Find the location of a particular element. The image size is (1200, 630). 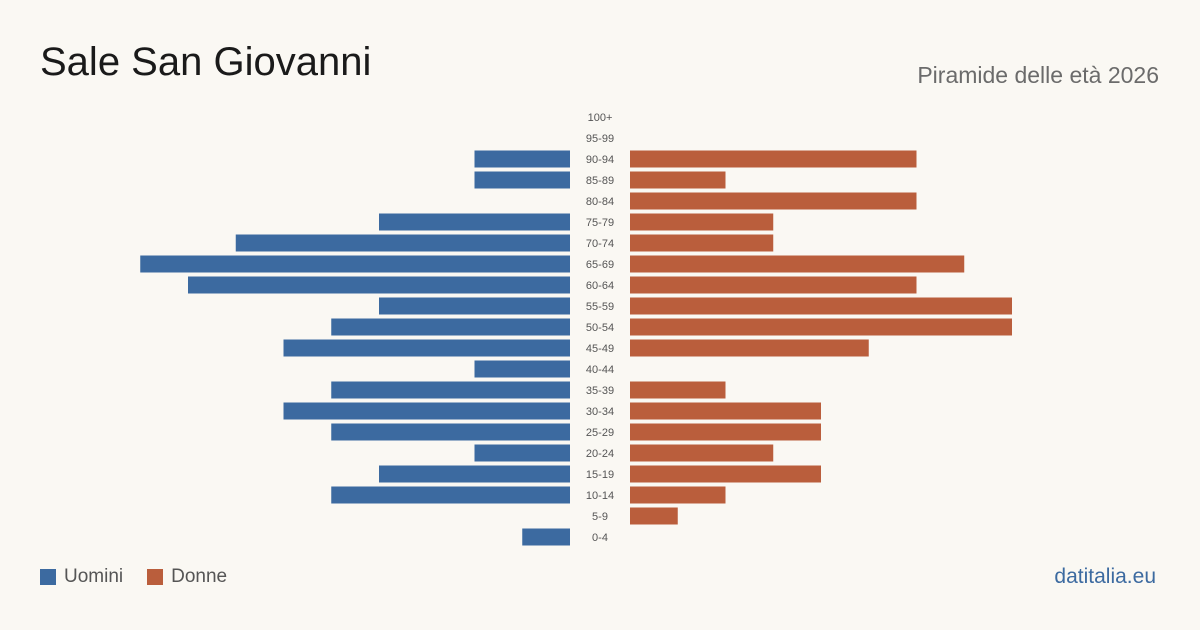

legend-label-female: Donne is located at coordinates (199, 576).